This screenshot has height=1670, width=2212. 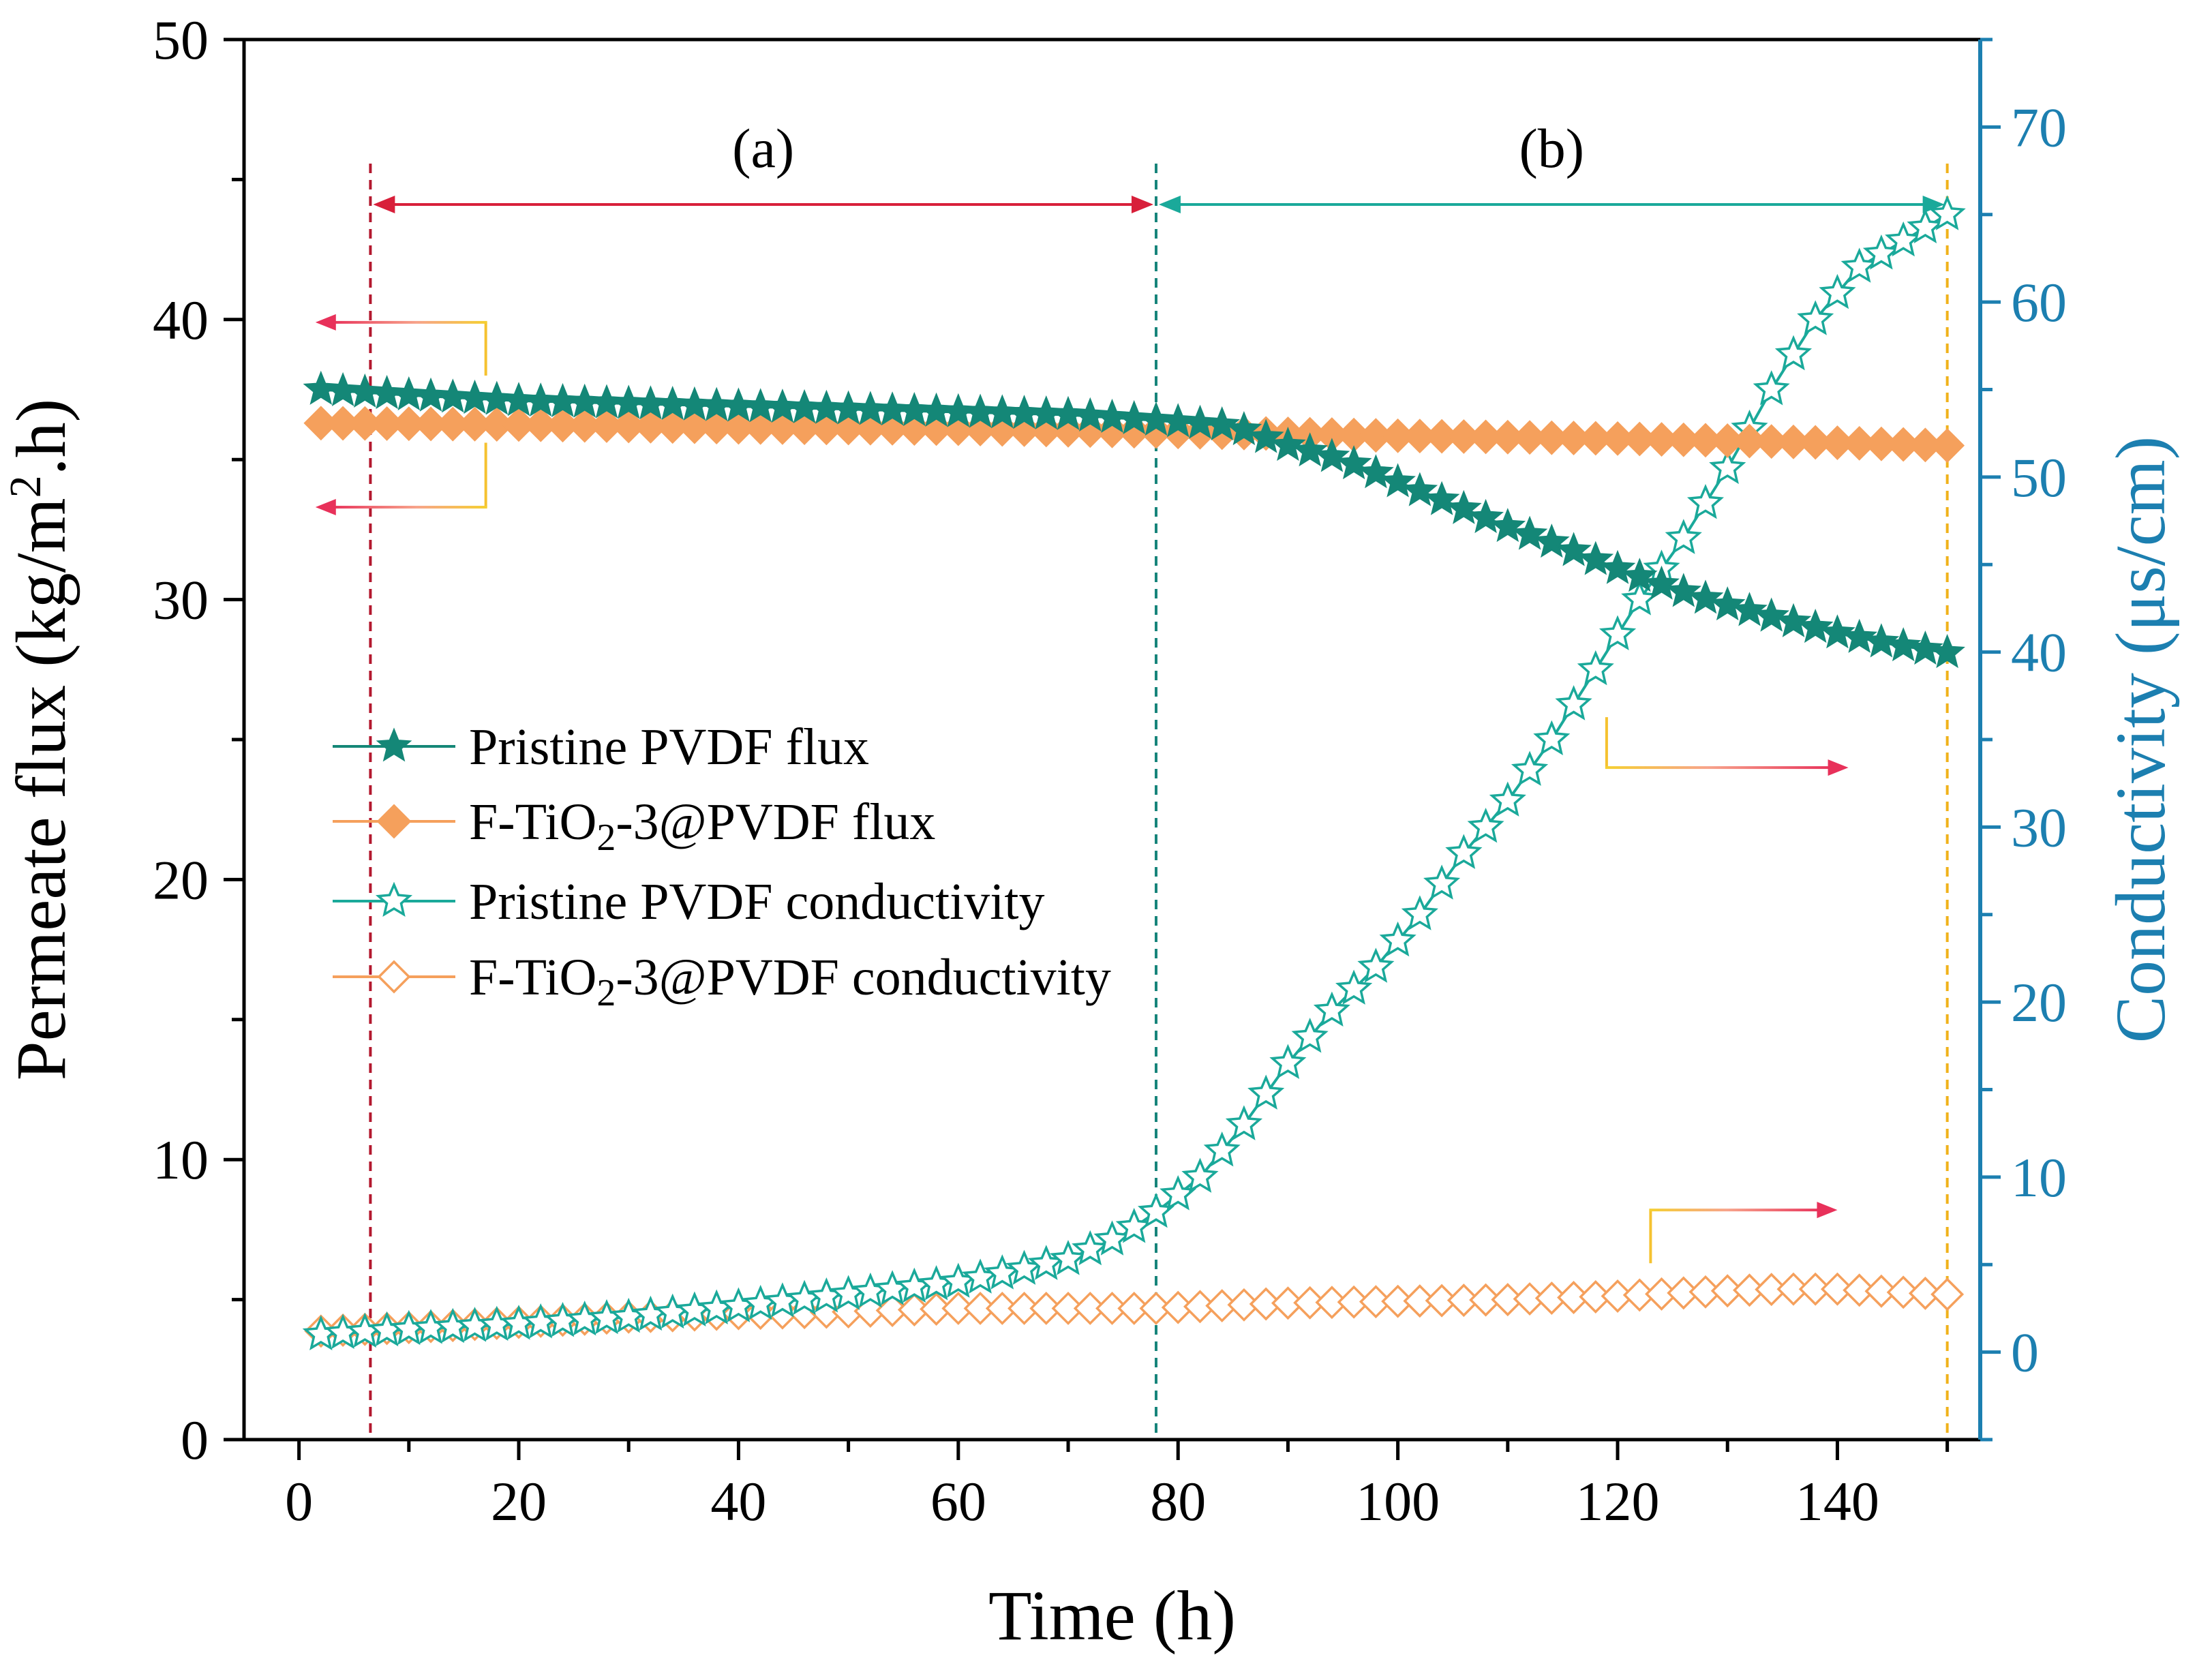 What do you see at coordinates (757, 901) in the screenshot?
I see `legend-label: Pristine PVDF conductivity` at bounding box center [757, 901].